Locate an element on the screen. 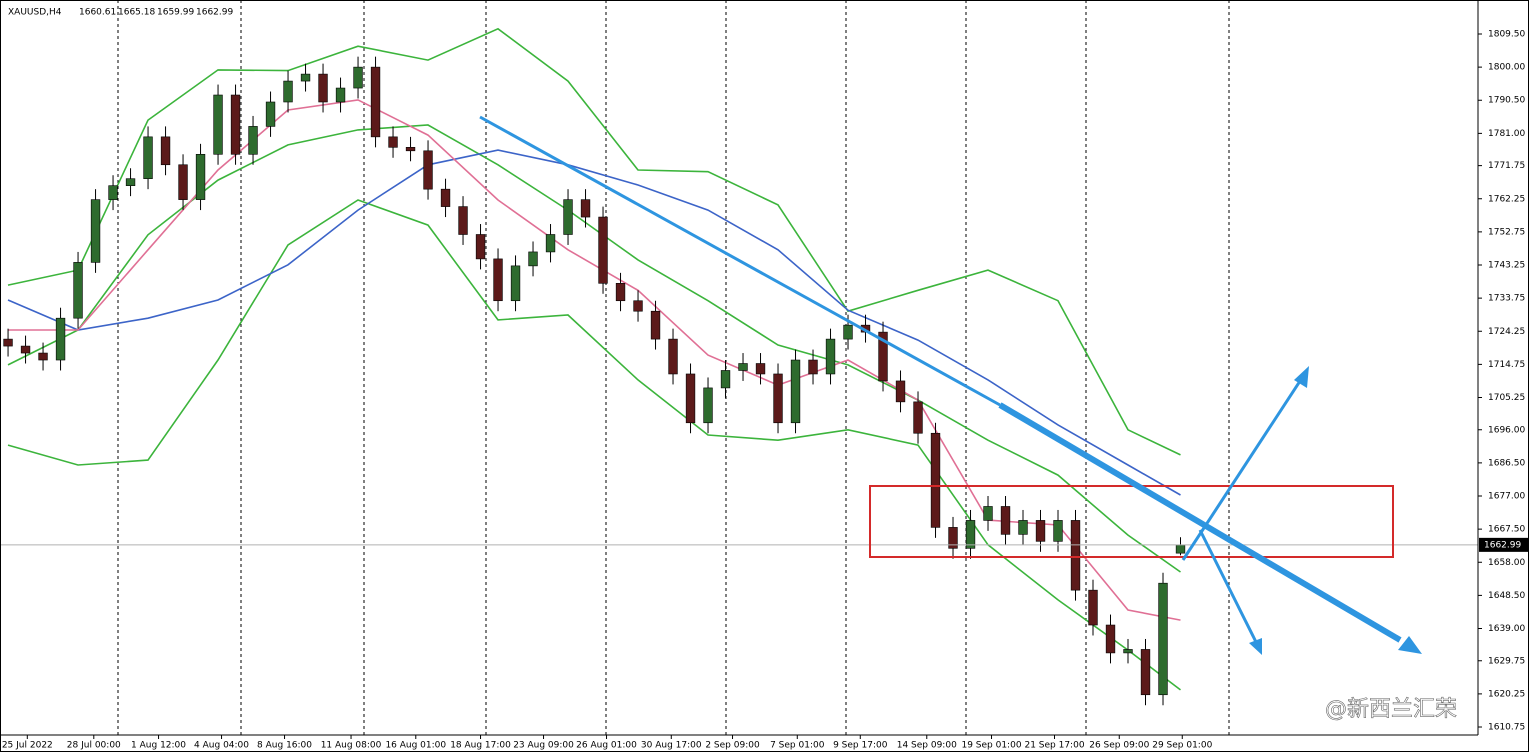 The height and width of the screenshot is (753, 1530). up-arrow is located at coordinates (1242, 469).